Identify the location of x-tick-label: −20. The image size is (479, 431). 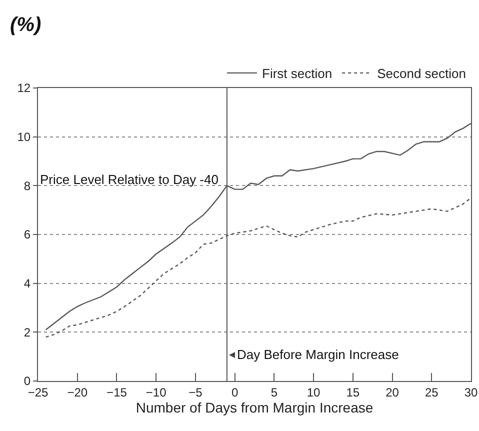
(77, 392).